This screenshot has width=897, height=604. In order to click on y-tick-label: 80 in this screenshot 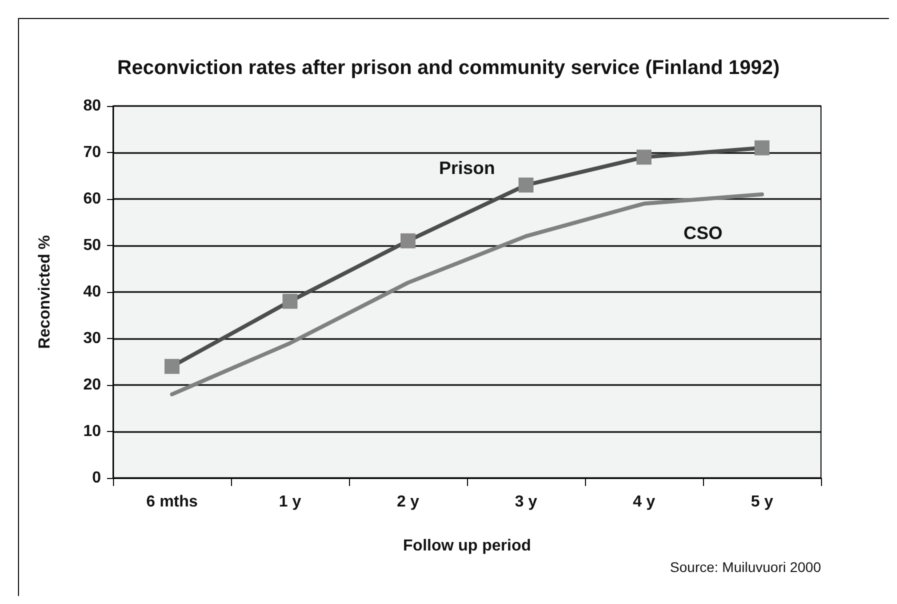, I will do `click(92, 106)`.